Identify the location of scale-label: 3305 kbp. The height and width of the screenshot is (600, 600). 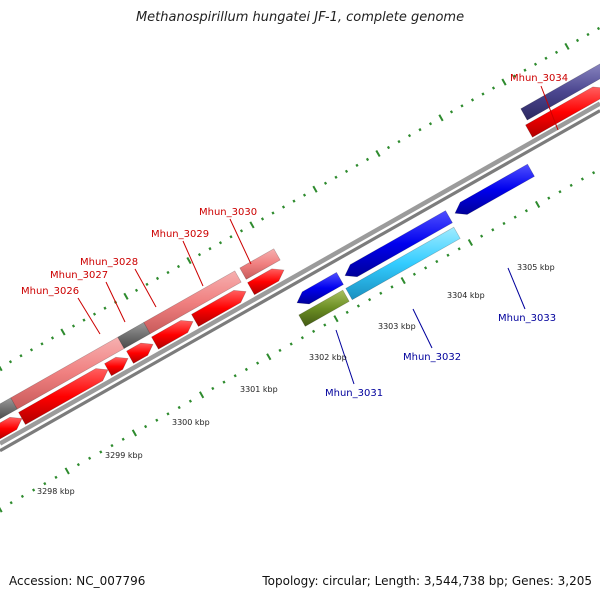
(536, 267).